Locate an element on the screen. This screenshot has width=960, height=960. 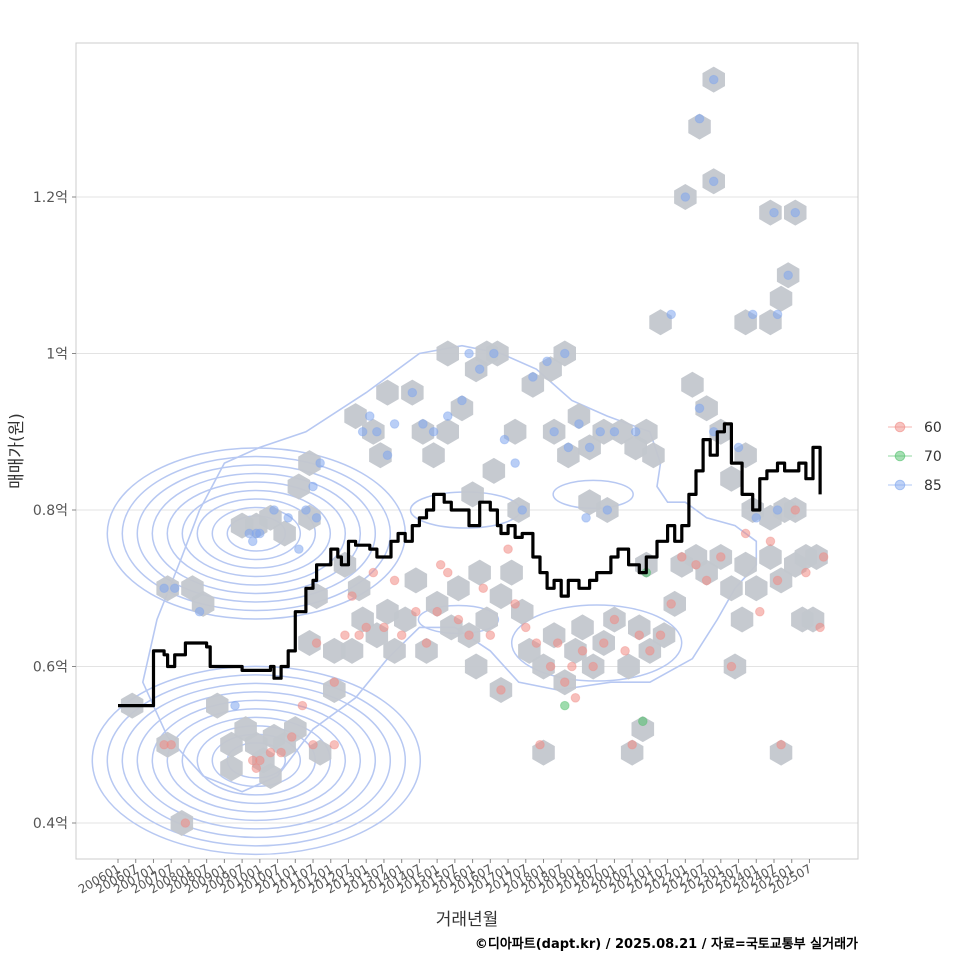
y-tick-label: 1억 is located at coordinates (57, 355).